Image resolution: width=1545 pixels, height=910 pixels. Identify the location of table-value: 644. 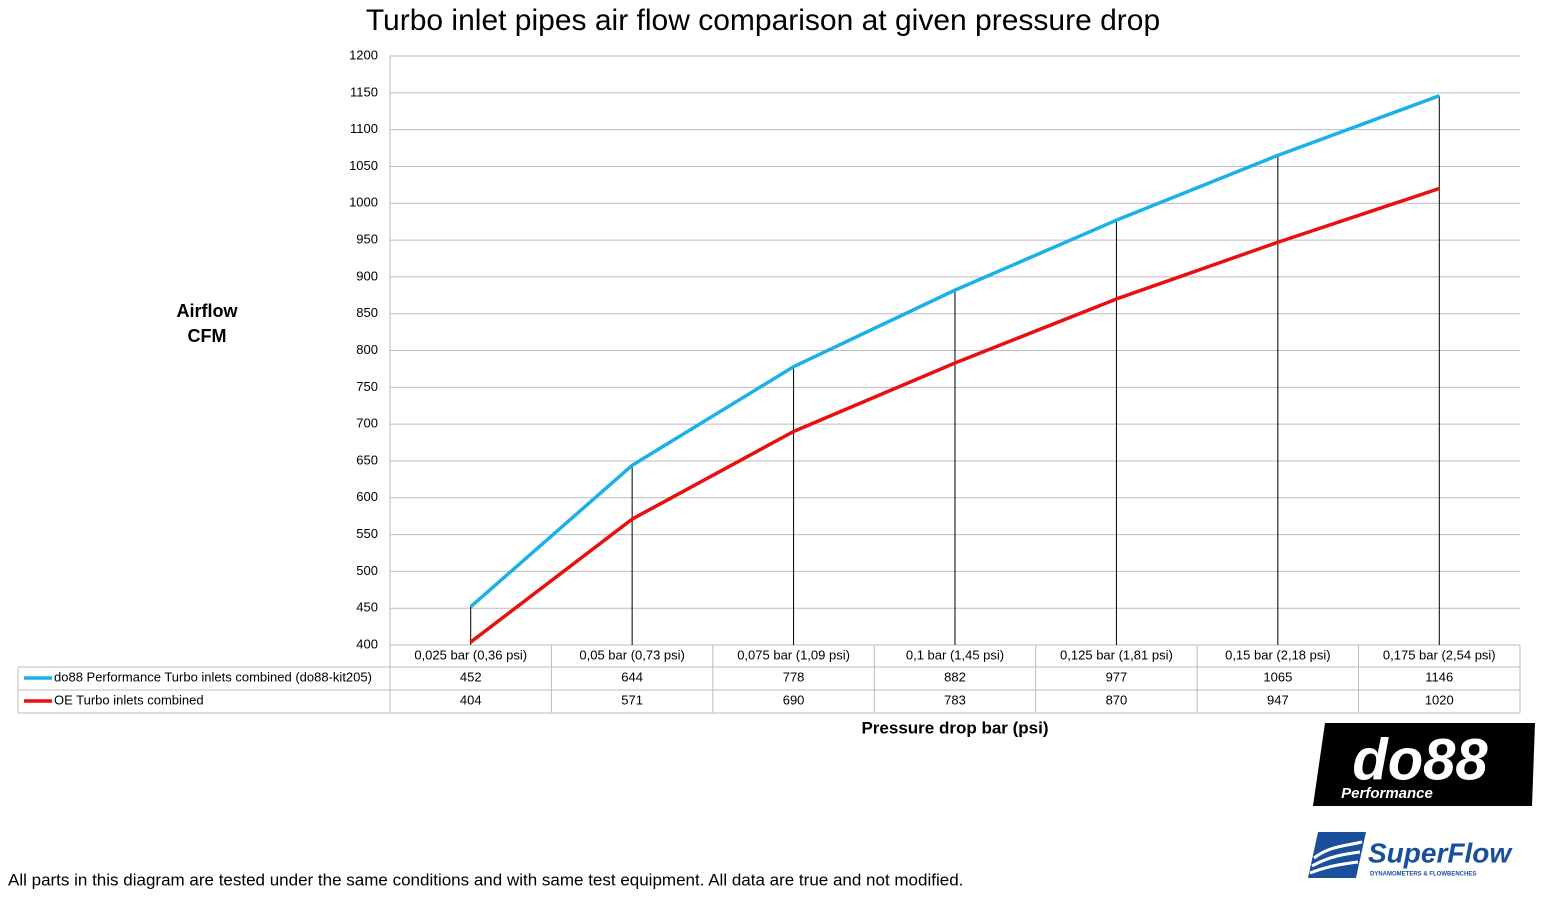
(632, 676).